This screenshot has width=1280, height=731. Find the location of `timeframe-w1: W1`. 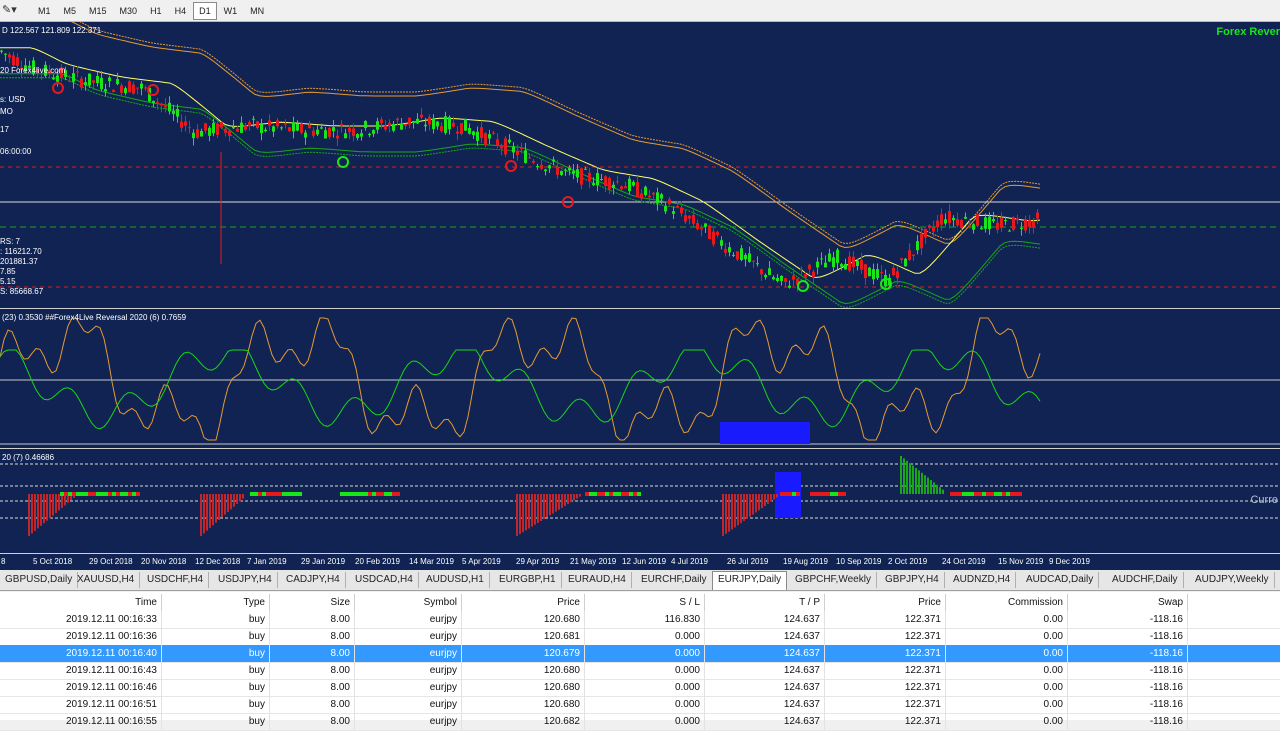

timeframe-w1: W1 is located at coordinates (230, 11).